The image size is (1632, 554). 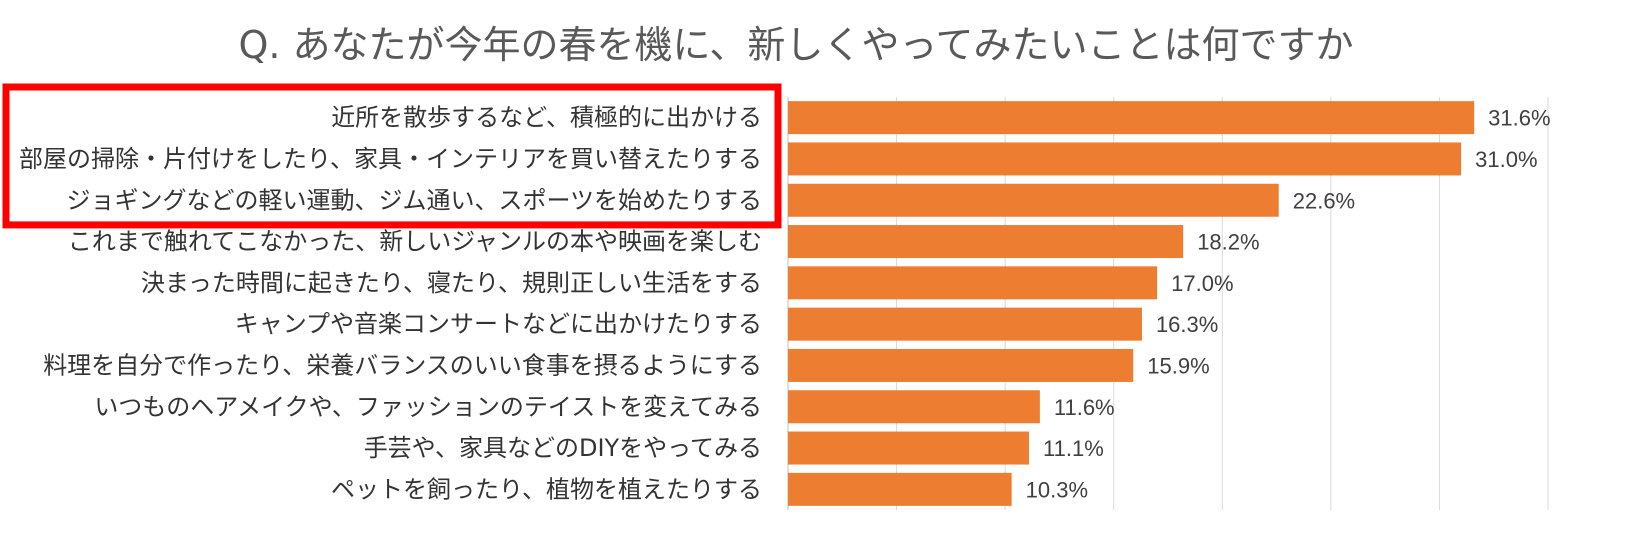 I want to click on category-label: 近所を散歩するなど、積極的に出かける, so click(x=546, y=118).